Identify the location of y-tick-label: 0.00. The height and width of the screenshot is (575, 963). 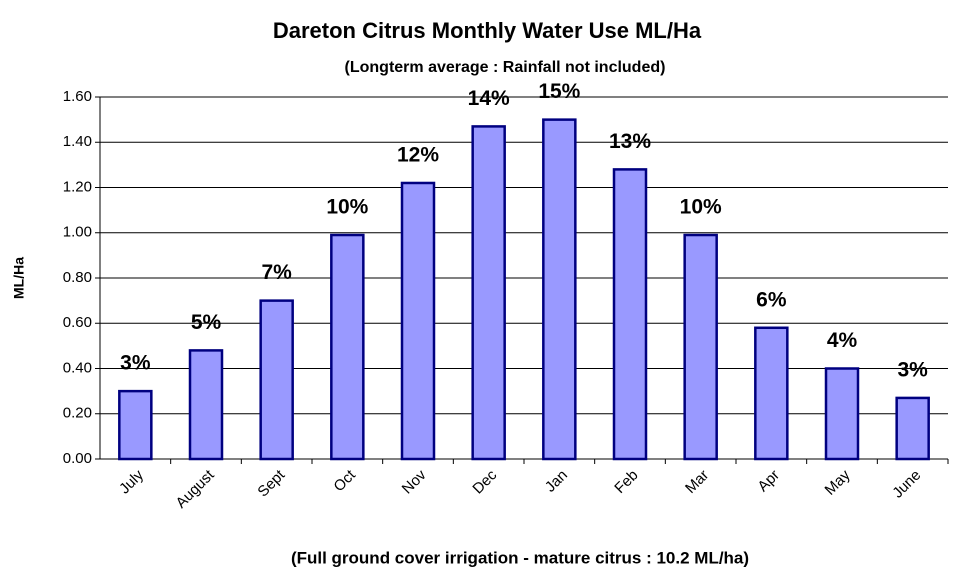
(77, 458).